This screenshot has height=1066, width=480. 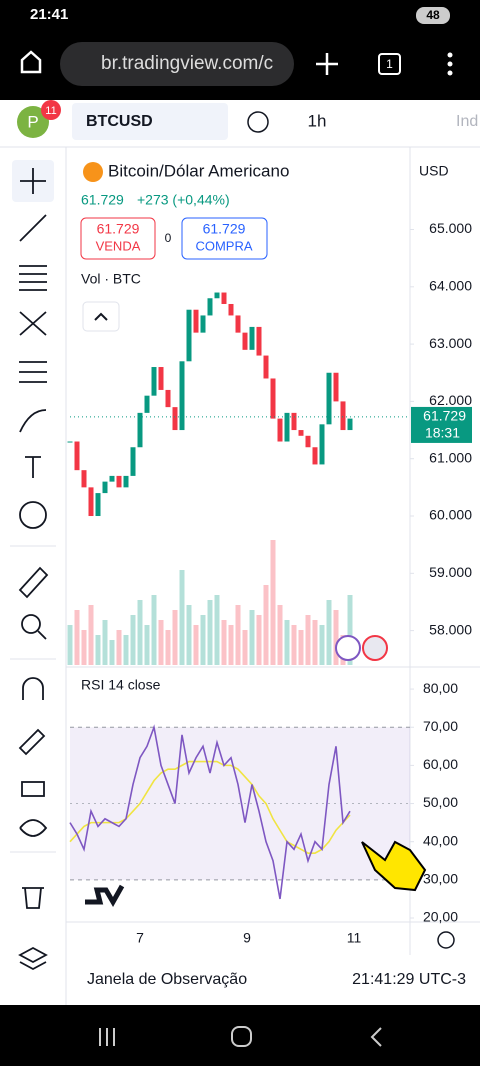 What do you see at coordinates (376, 1037) in the screenshot?
I see `nav-back` at bounding box center [376, 1037].